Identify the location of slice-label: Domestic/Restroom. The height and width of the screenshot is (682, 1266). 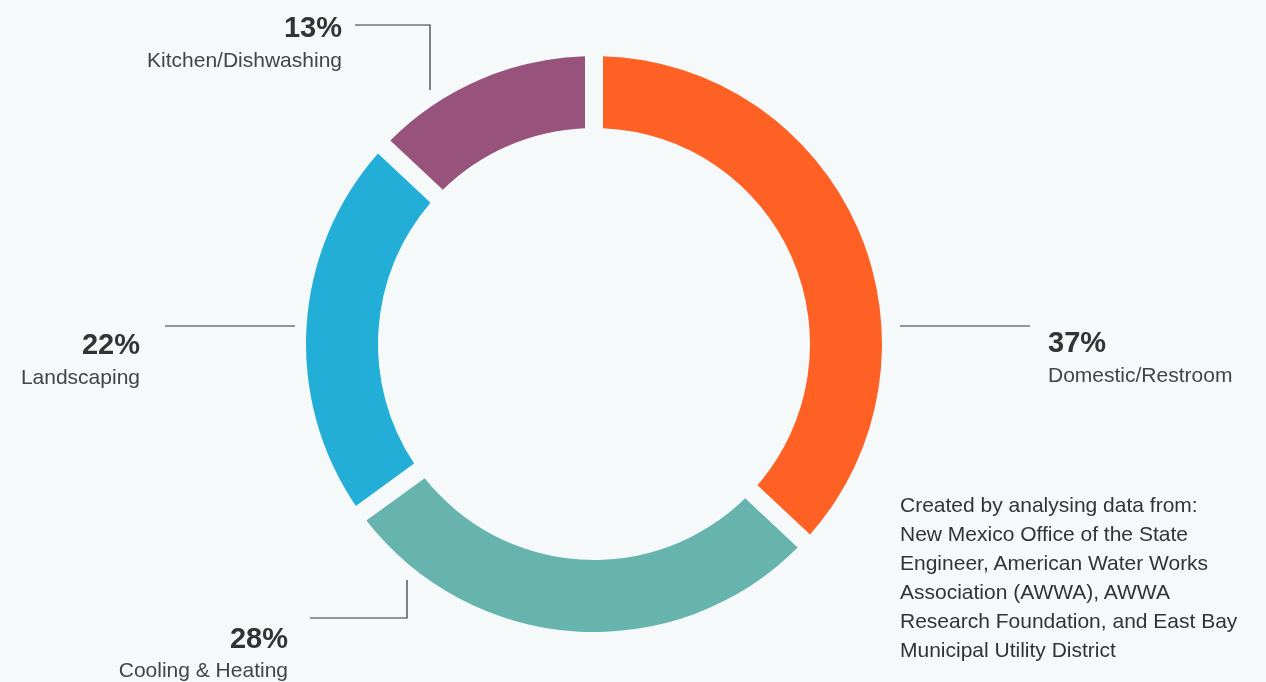
(1140, 374).